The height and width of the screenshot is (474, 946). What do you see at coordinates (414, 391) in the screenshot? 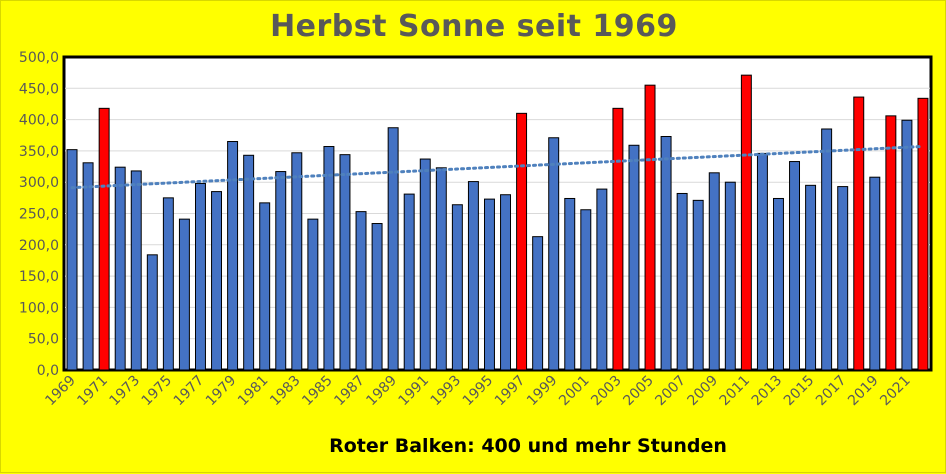
I see `x-tick-label: 1991` at bounding box center [414, 391].